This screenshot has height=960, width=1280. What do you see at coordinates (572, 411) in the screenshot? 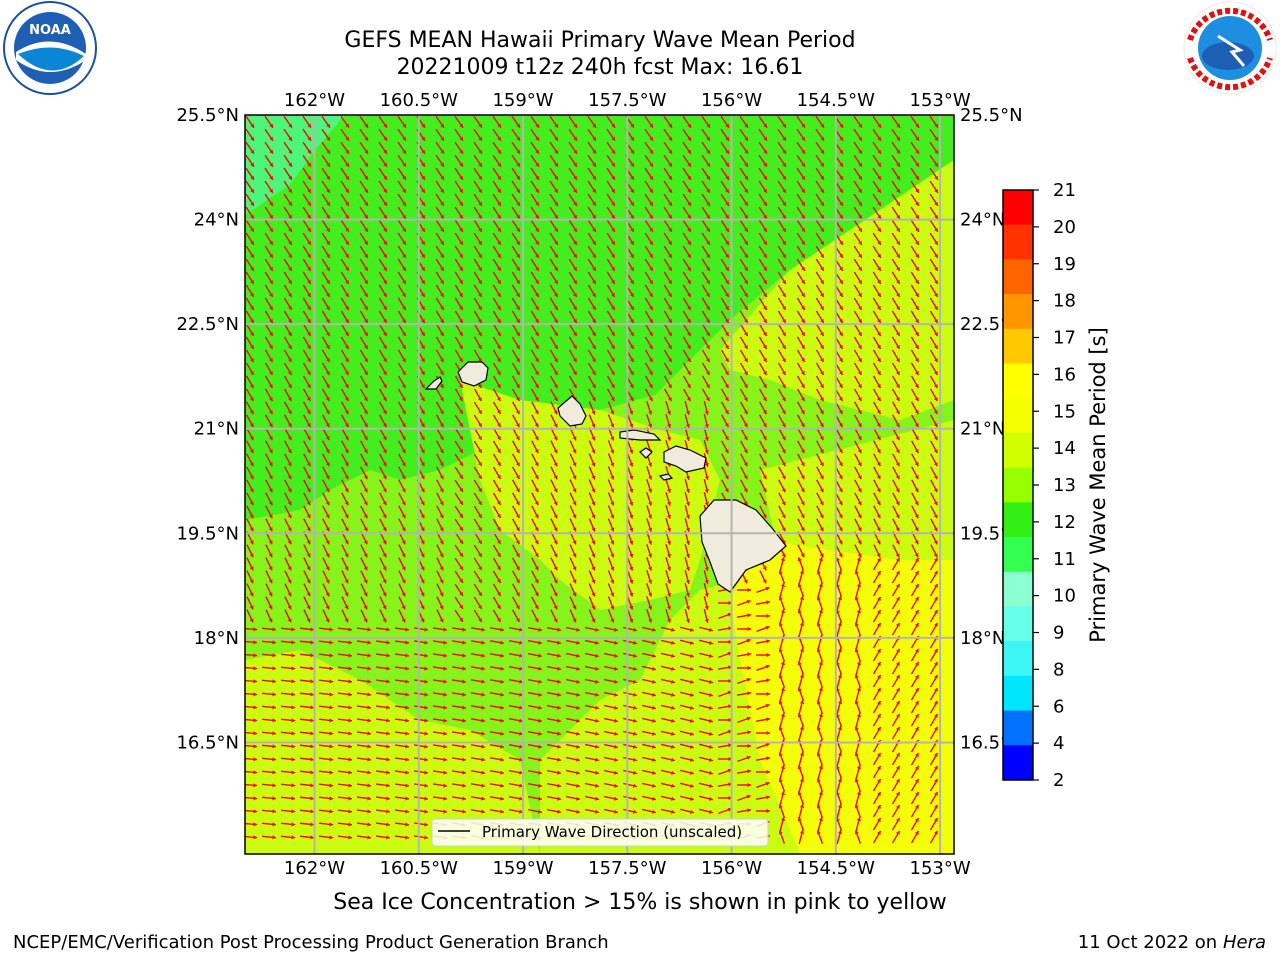
I see `island-oahu` at bounding box center [572, 411].